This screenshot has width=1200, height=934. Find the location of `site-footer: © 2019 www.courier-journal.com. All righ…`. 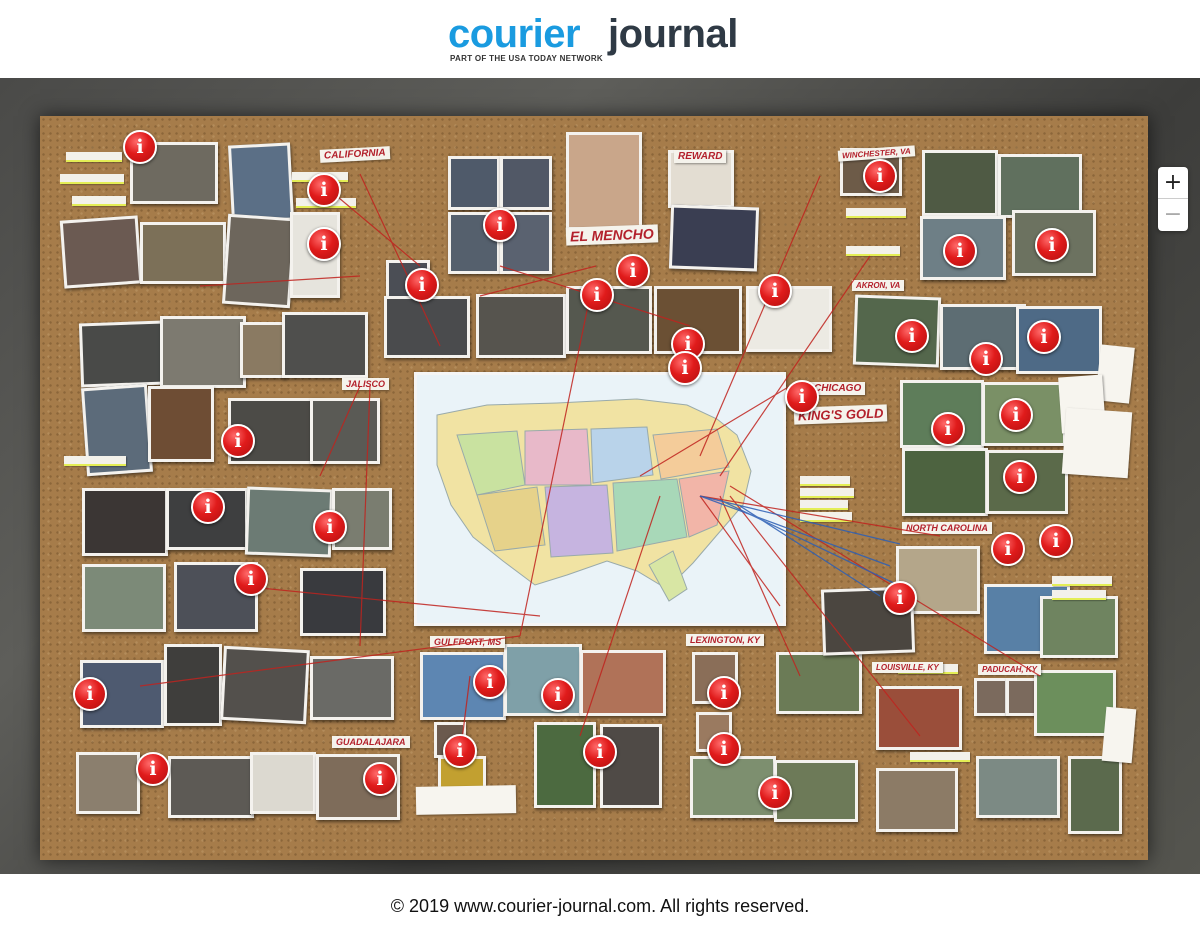

site-footer: © 2019 www.courier-journal.com. All righ… is located at coordinates (600, 904).